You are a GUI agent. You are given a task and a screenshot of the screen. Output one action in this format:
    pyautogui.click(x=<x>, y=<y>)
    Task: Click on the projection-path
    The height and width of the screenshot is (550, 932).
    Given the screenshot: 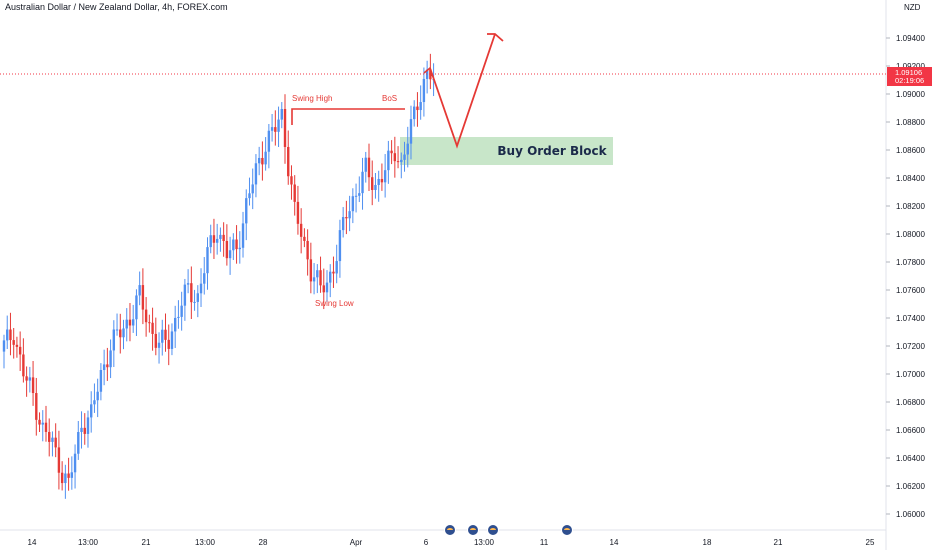 What is the action you would take?
    pyautogui.click(x=462, y=91)
    